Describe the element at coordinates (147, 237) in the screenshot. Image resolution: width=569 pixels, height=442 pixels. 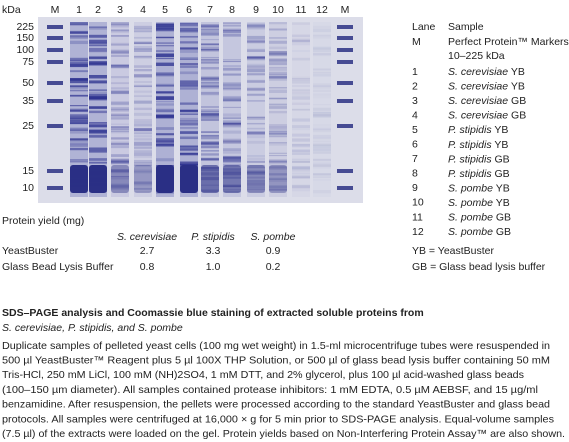
I see `column-header: S. cerevisiae` at that location.